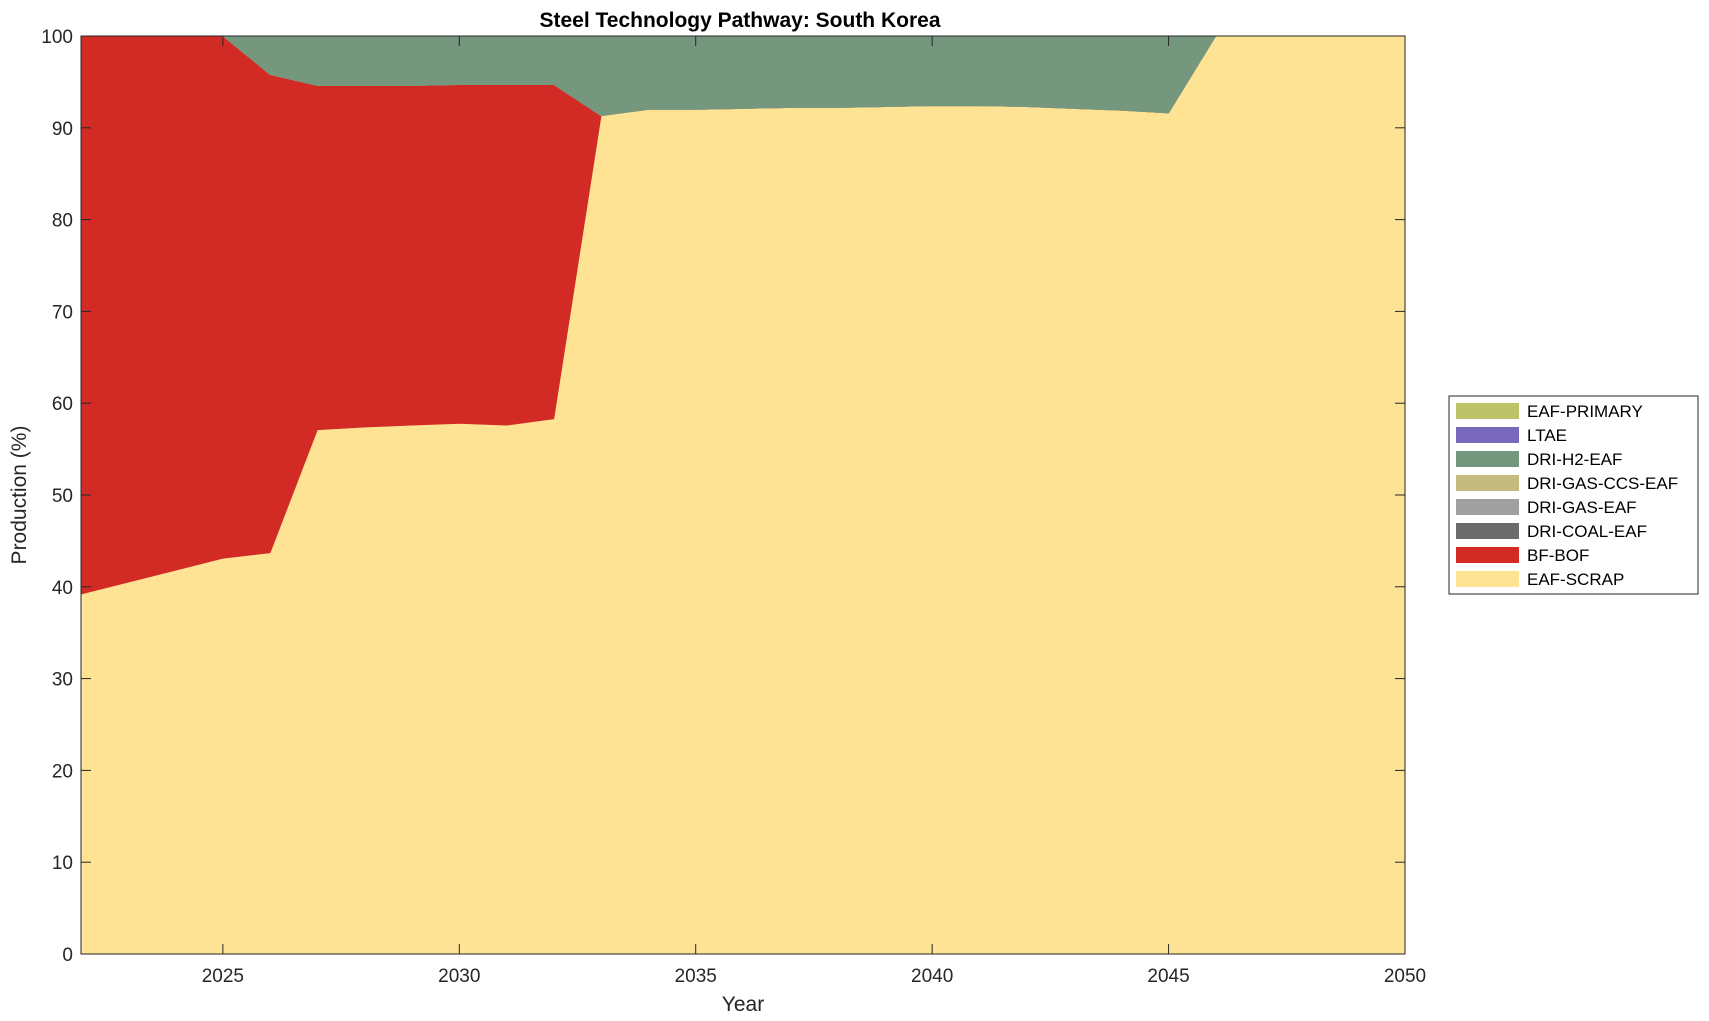 Image resolution: width=1709 pixels, height=1021 pixels. I want to click on x-tick-label: 2035, so click(696, 976).